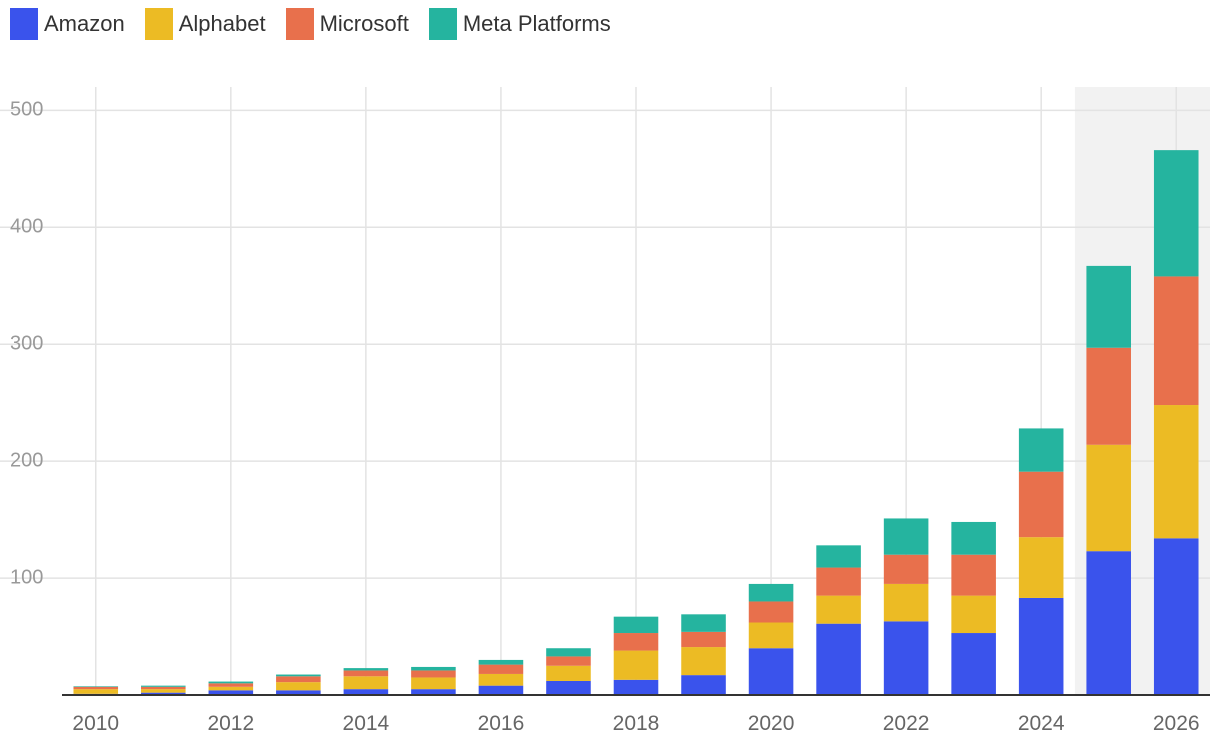  What do you see at coordinates (96, 691) in the screenshot?
I see `bar-alphabet-2010` at bounding box center [96, 691].